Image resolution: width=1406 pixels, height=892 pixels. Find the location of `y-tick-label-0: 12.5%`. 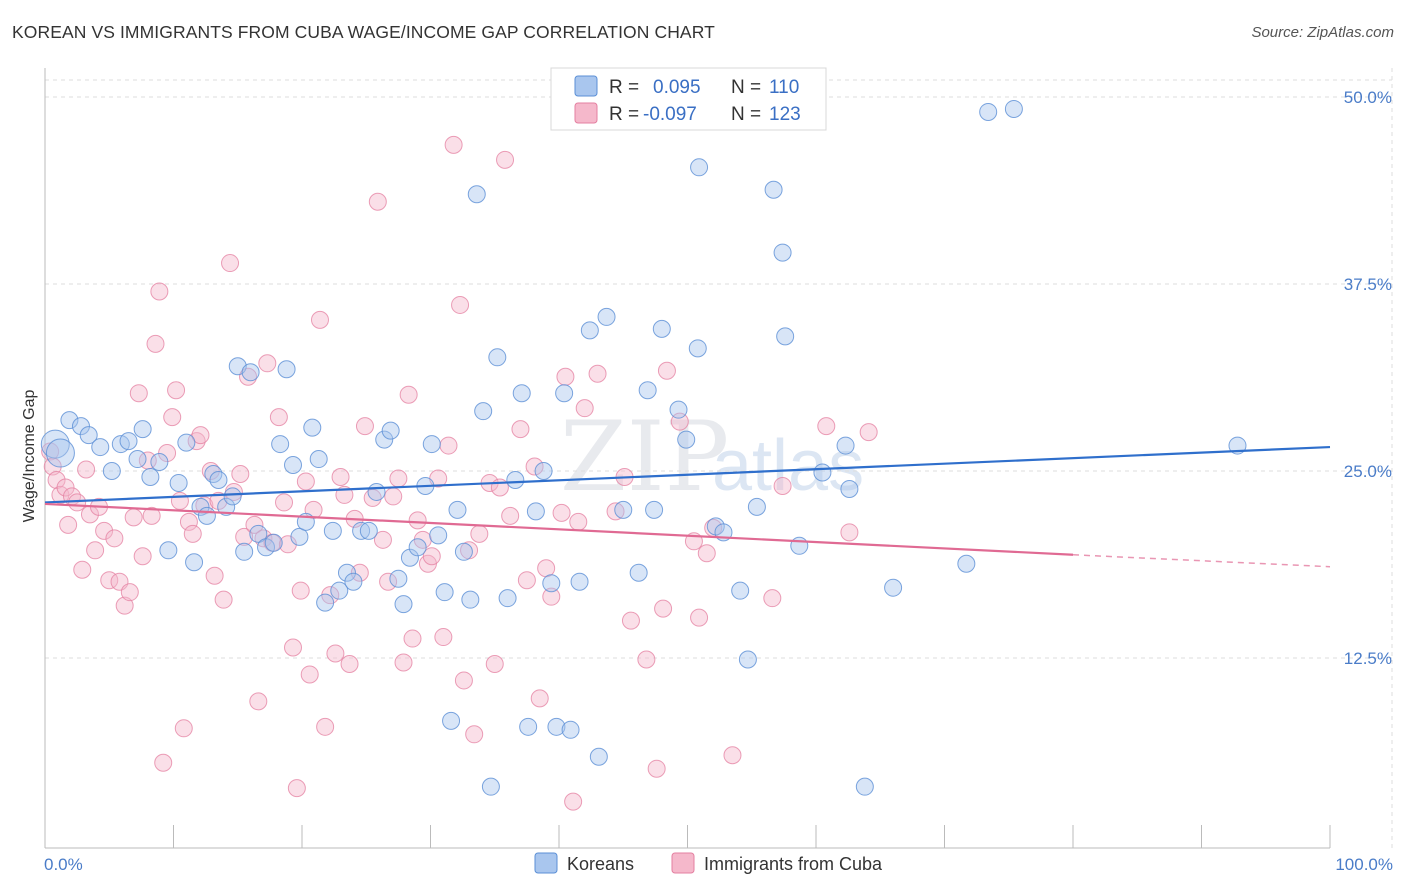

y-tick-label-0: 12.5% is located at coordinates (1368, 658).